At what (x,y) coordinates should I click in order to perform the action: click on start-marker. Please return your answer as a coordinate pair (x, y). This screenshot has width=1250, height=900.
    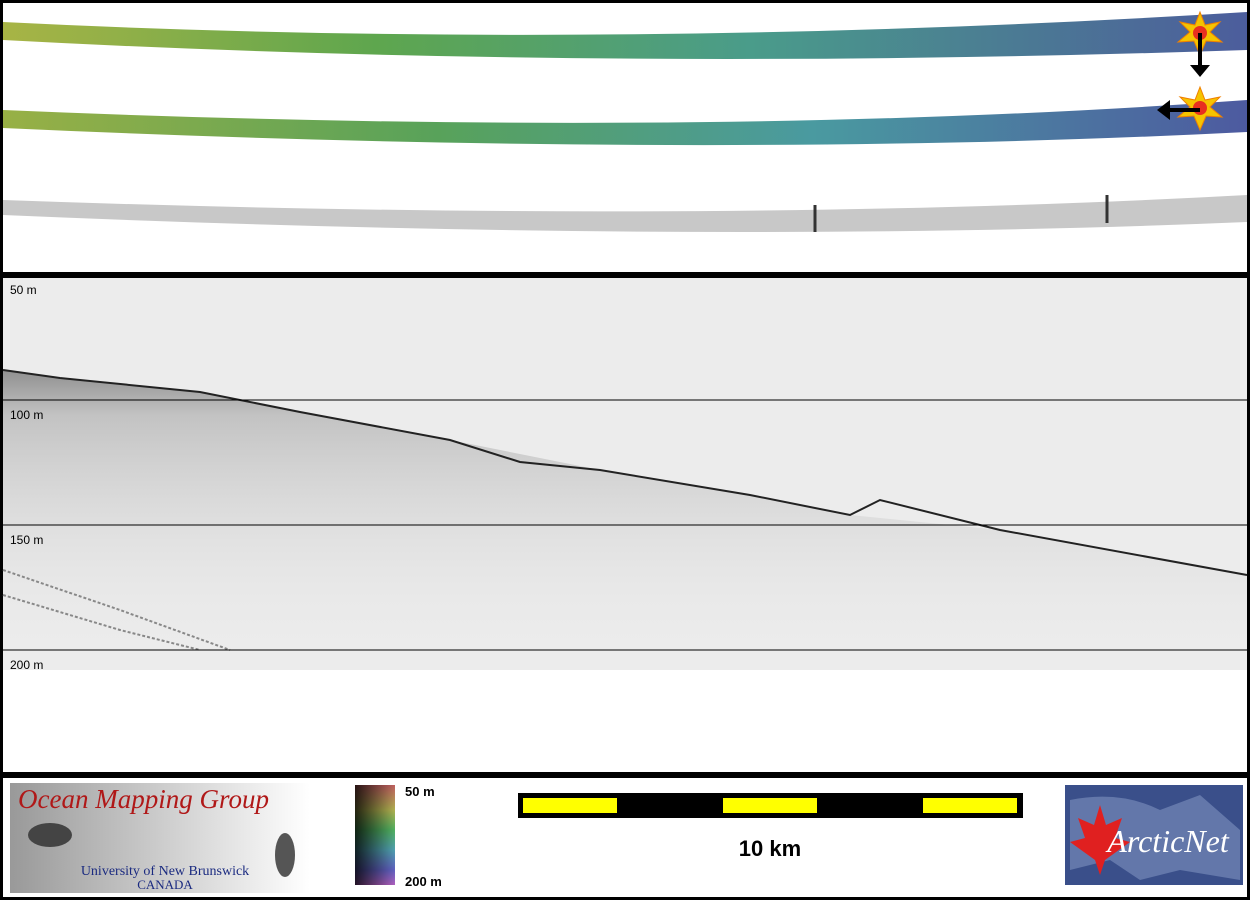
    Looking at the image, I should click on (1200, 43).